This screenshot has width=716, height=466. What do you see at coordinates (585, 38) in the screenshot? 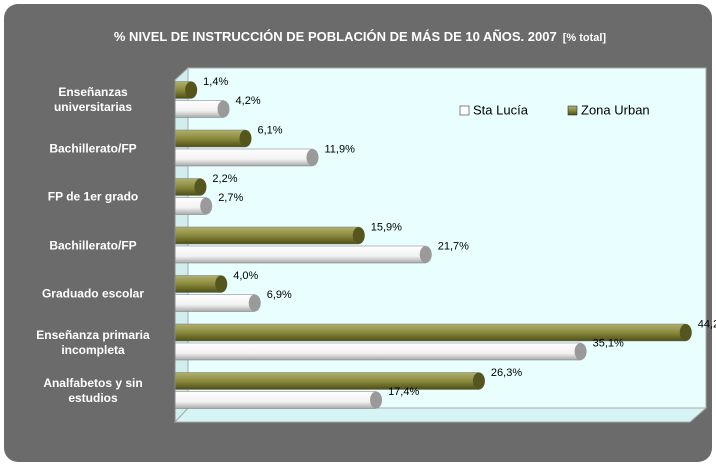
I see `subtitle: [% total]` at bounding box center [585, 38].